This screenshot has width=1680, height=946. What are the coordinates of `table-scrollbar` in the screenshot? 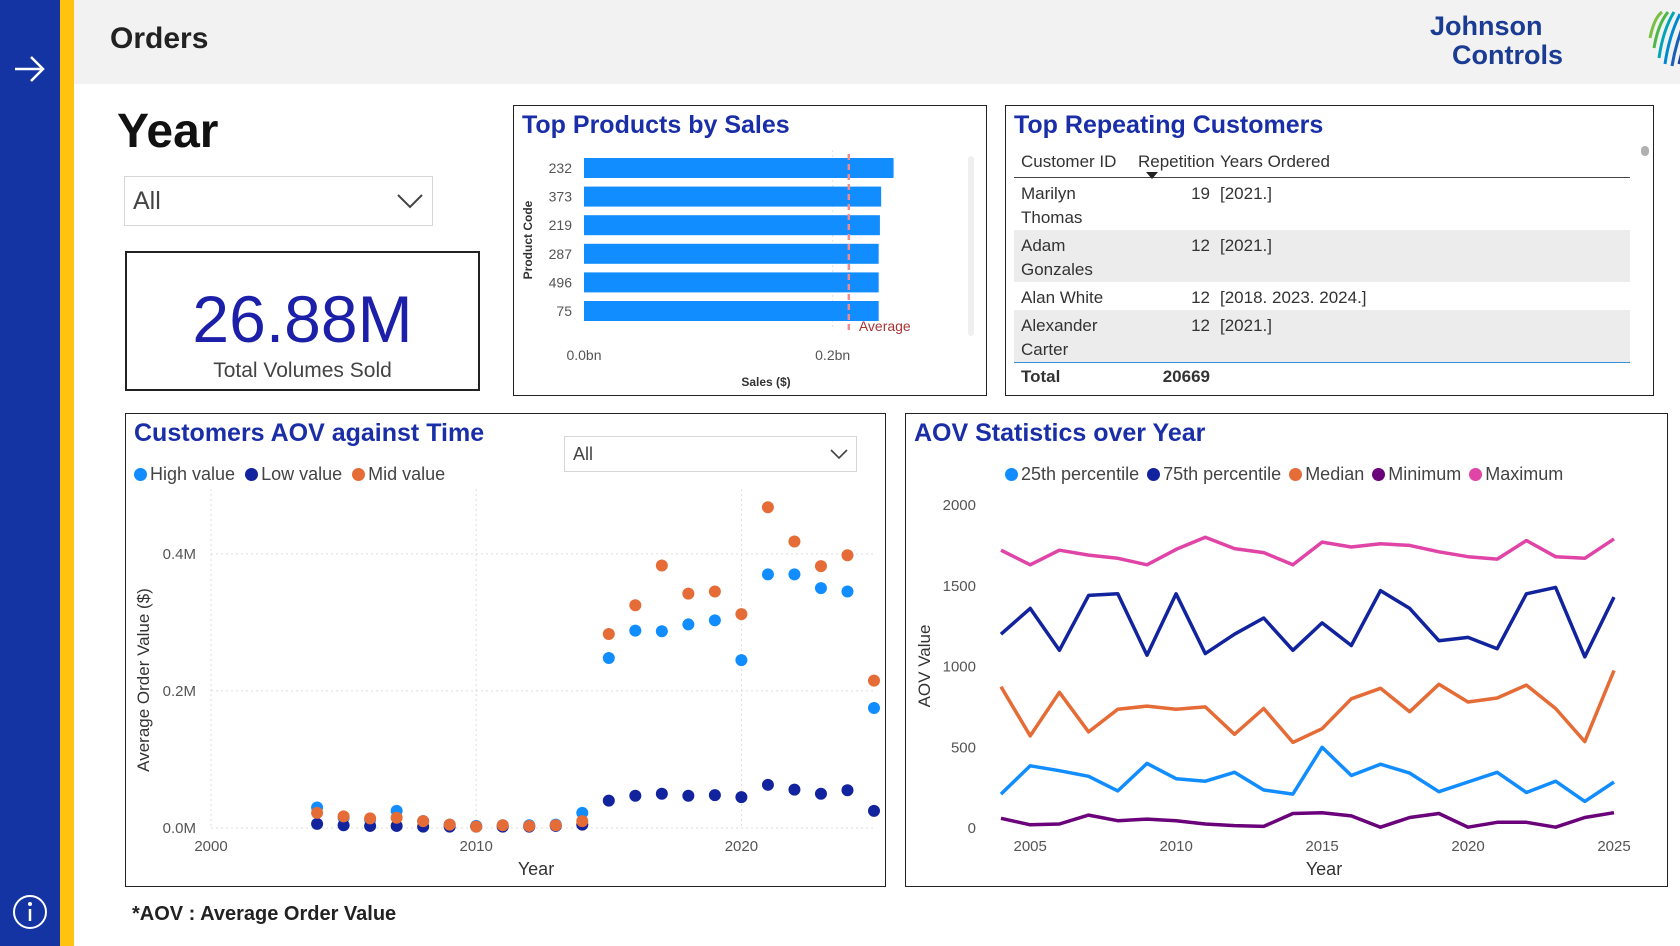 It's located at (1645, 151).